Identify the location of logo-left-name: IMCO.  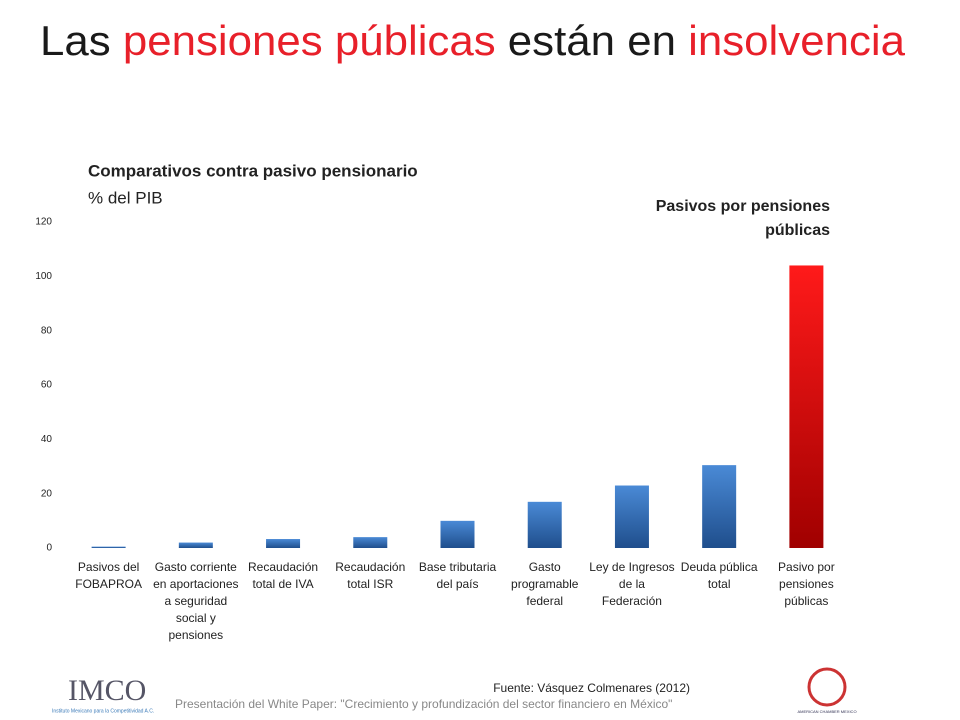
(107, 690).